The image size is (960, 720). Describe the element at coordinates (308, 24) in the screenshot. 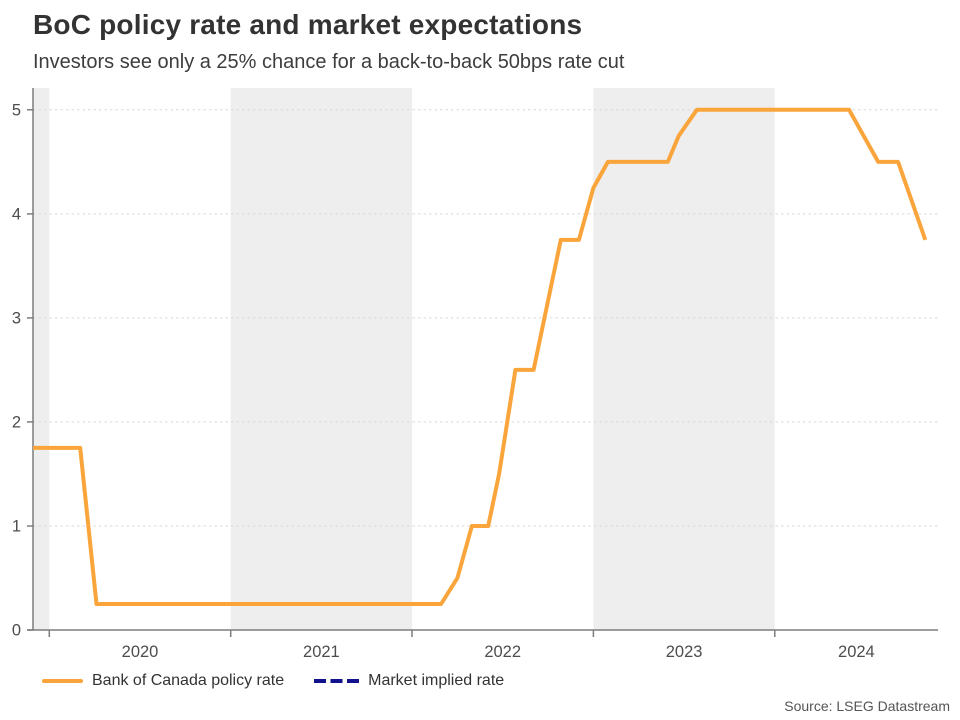

I see `chart-title: BoC policy rate and market expectations` at that location.